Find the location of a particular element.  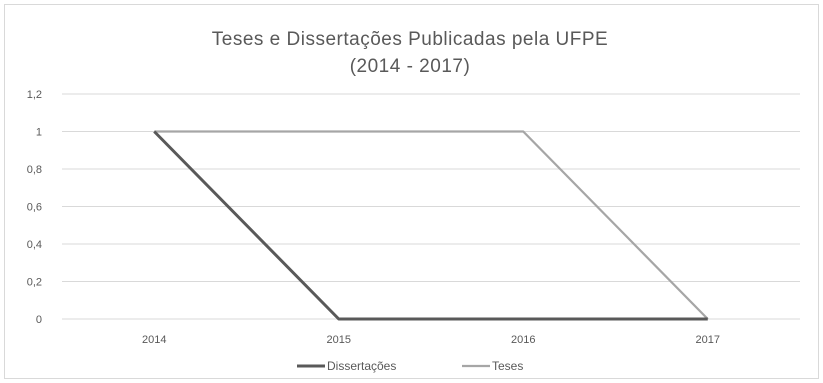

x-tick-label: 2015 is located at coordinates (339, 340).